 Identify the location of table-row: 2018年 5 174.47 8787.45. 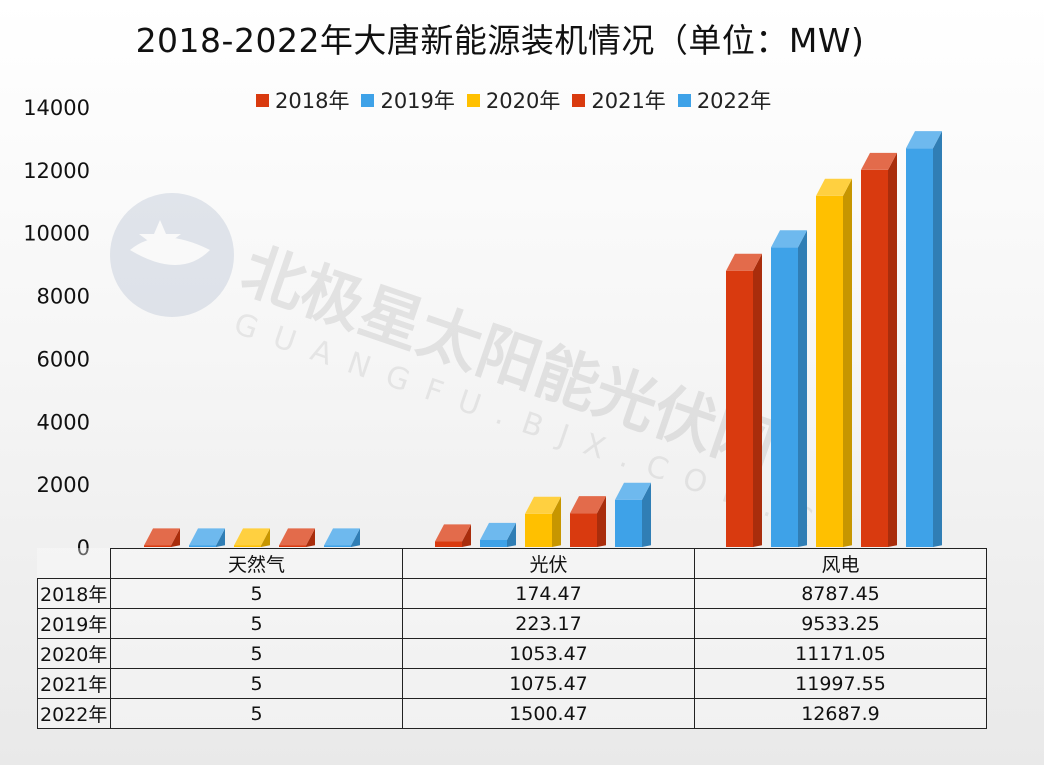
(512, 593).